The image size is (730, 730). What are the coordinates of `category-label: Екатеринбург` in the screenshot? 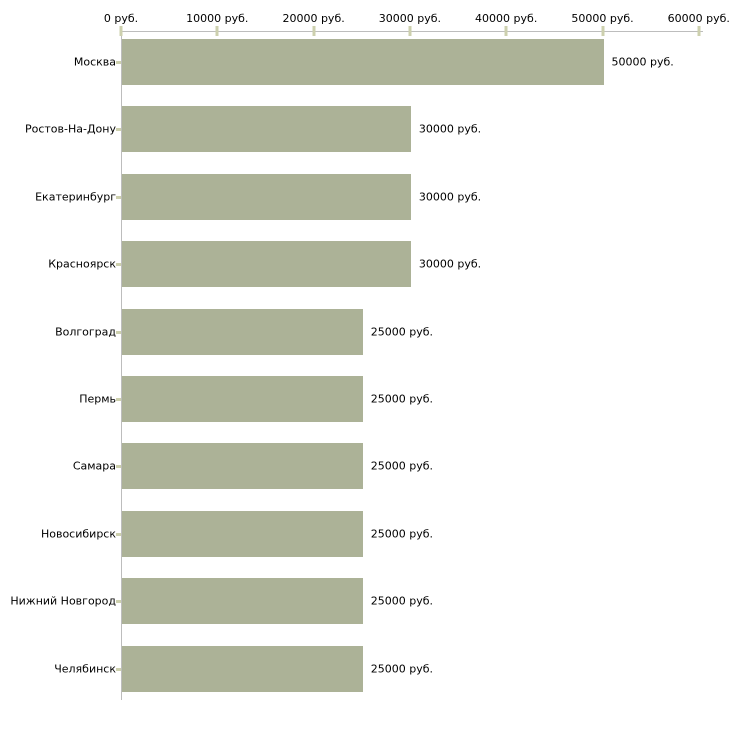 It's located at (75, 197).